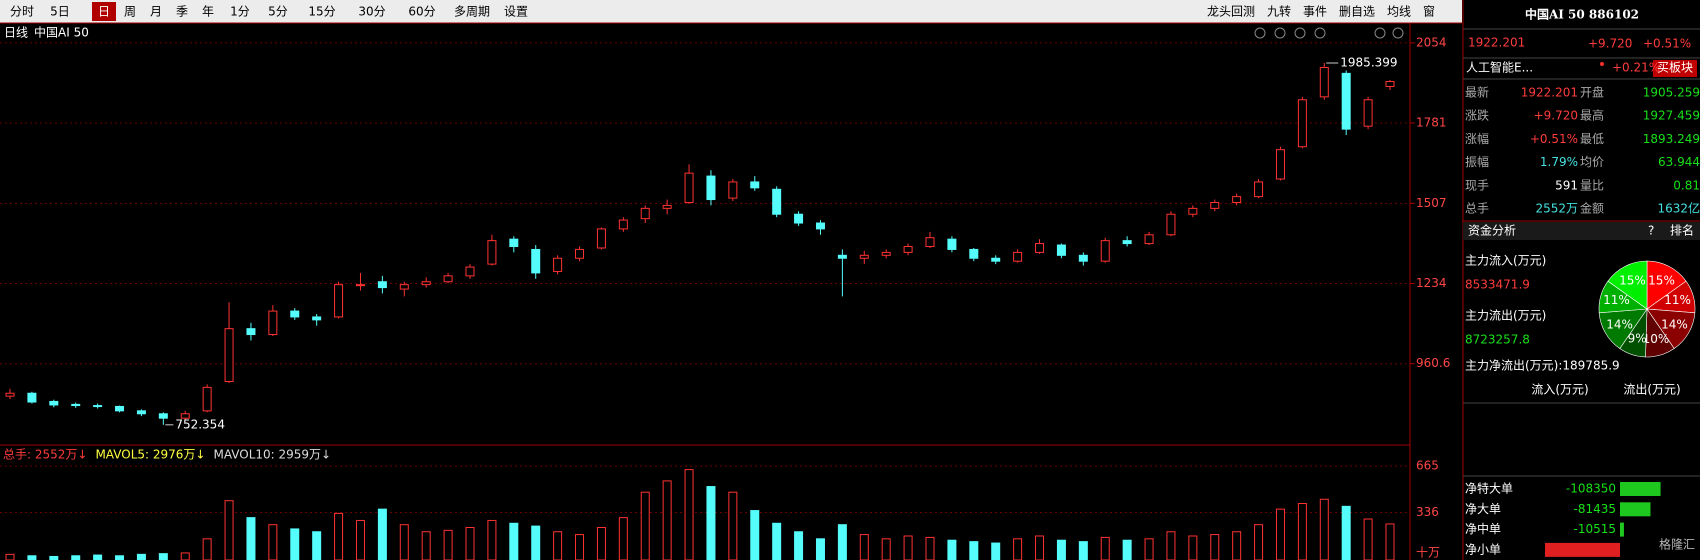 The width and height of the screenshot is (1700, 560). I want to click on field-value: 1.79%, so click(1559, 162).